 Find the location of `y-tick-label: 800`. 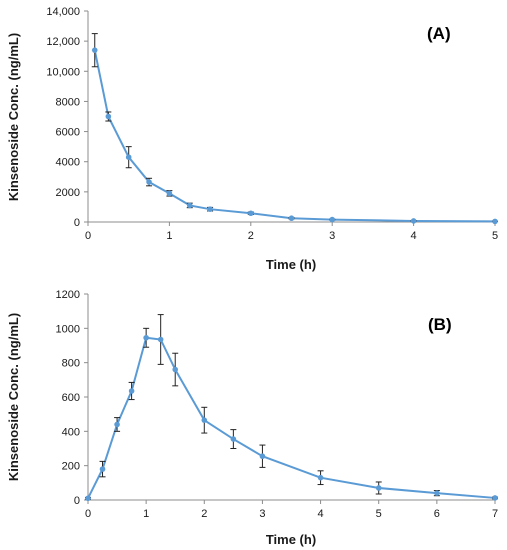

y-tick-label: 800 is located at coordinates (71, 364).